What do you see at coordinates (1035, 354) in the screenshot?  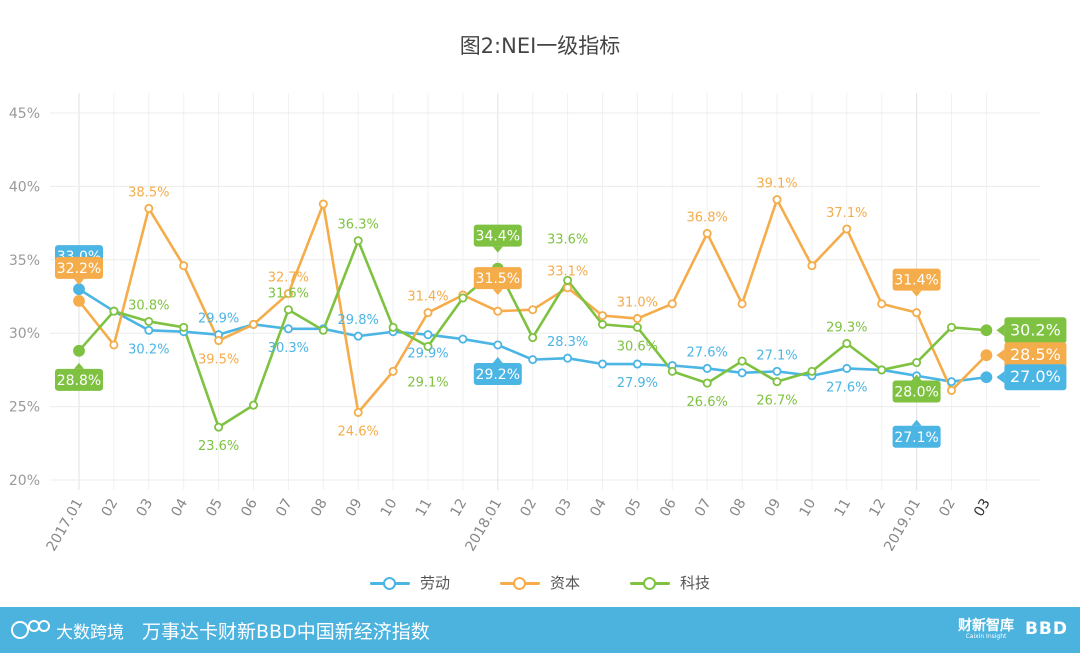 I see `svg-text: 28.5%` at bounding box center [1035, 354].